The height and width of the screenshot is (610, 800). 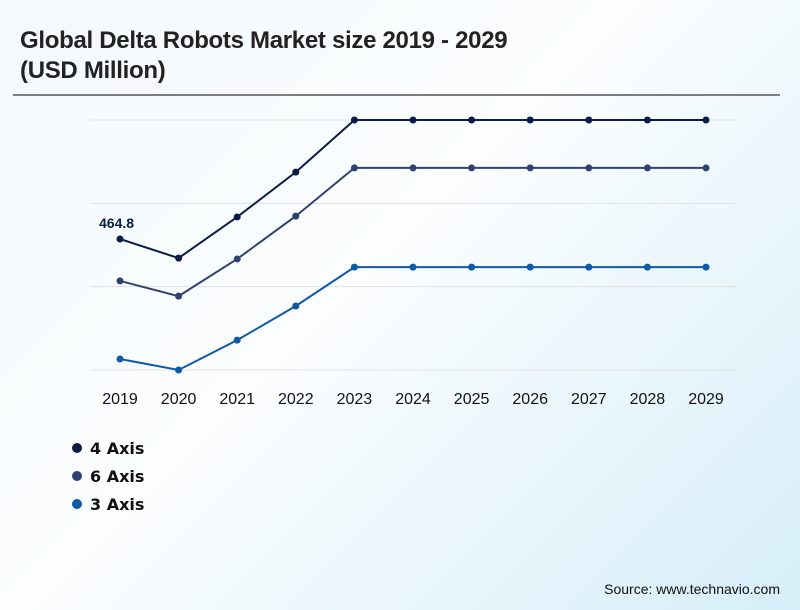 I want to click on legend-label: 6 Axis, so click(x=117, y=476).